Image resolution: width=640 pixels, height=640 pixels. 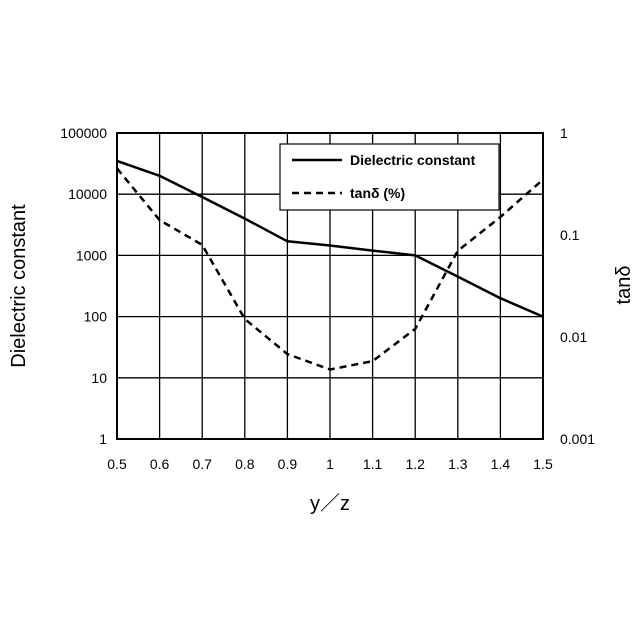 What do you see at coordinates (624, 285) in the screenshot?
I see `y2-axis-title: tanδ` at bounding box center [624, 285].